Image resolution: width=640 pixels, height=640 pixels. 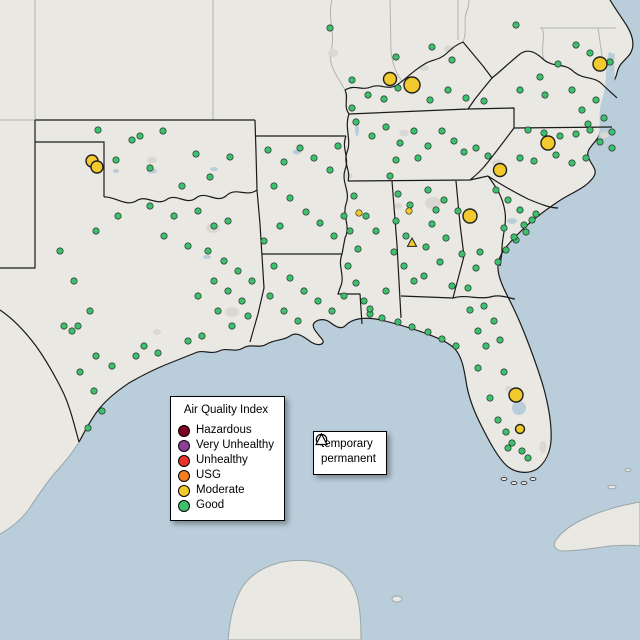 I want to click on legend-item-label: Moderate, so click(x=220, y=490).